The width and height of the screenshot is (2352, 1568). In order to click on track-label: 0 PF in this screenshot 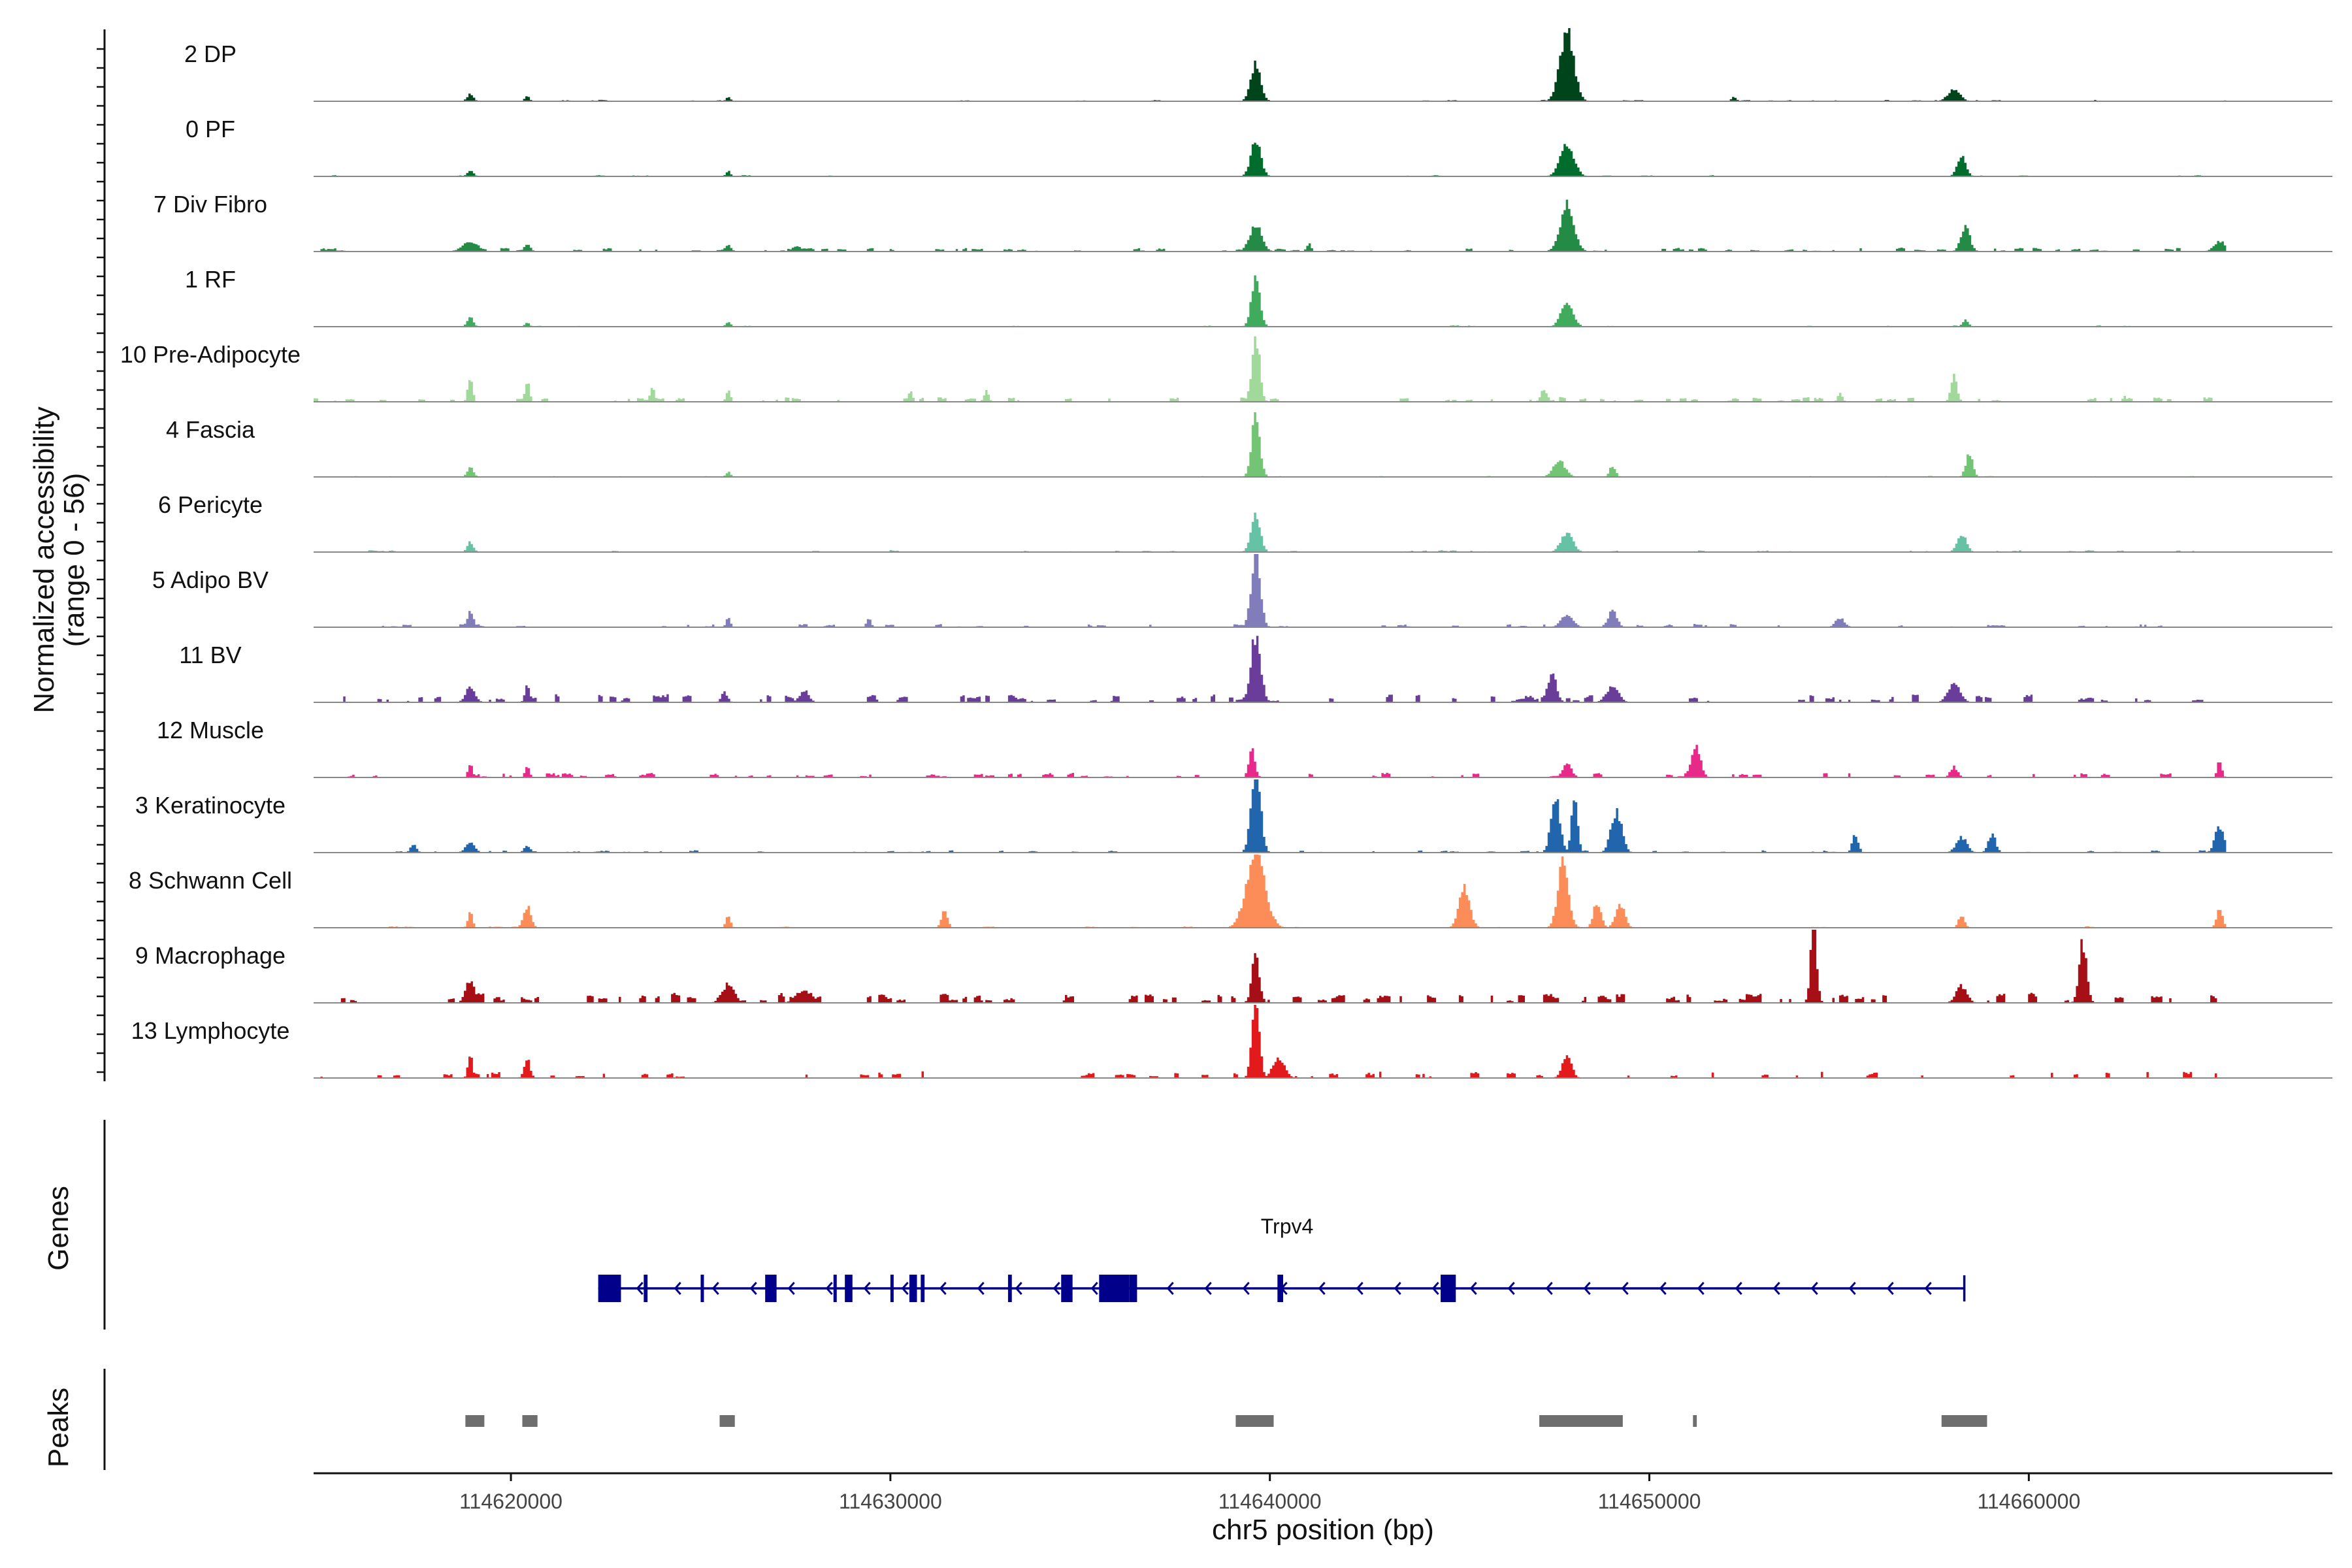, I will do `click(210, 129)`.